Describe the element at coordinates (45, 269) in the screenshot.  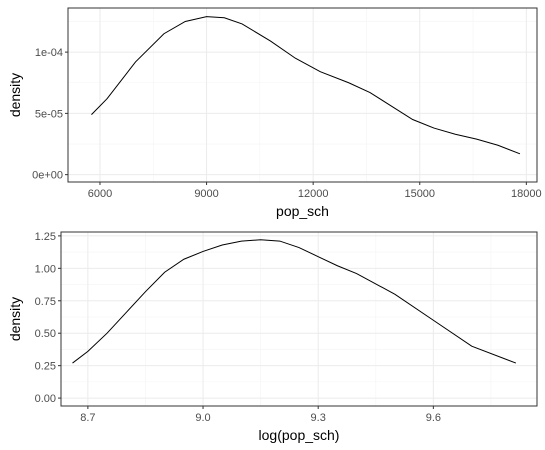
I see `bottom-y-tick-label: 1.00` at that location.